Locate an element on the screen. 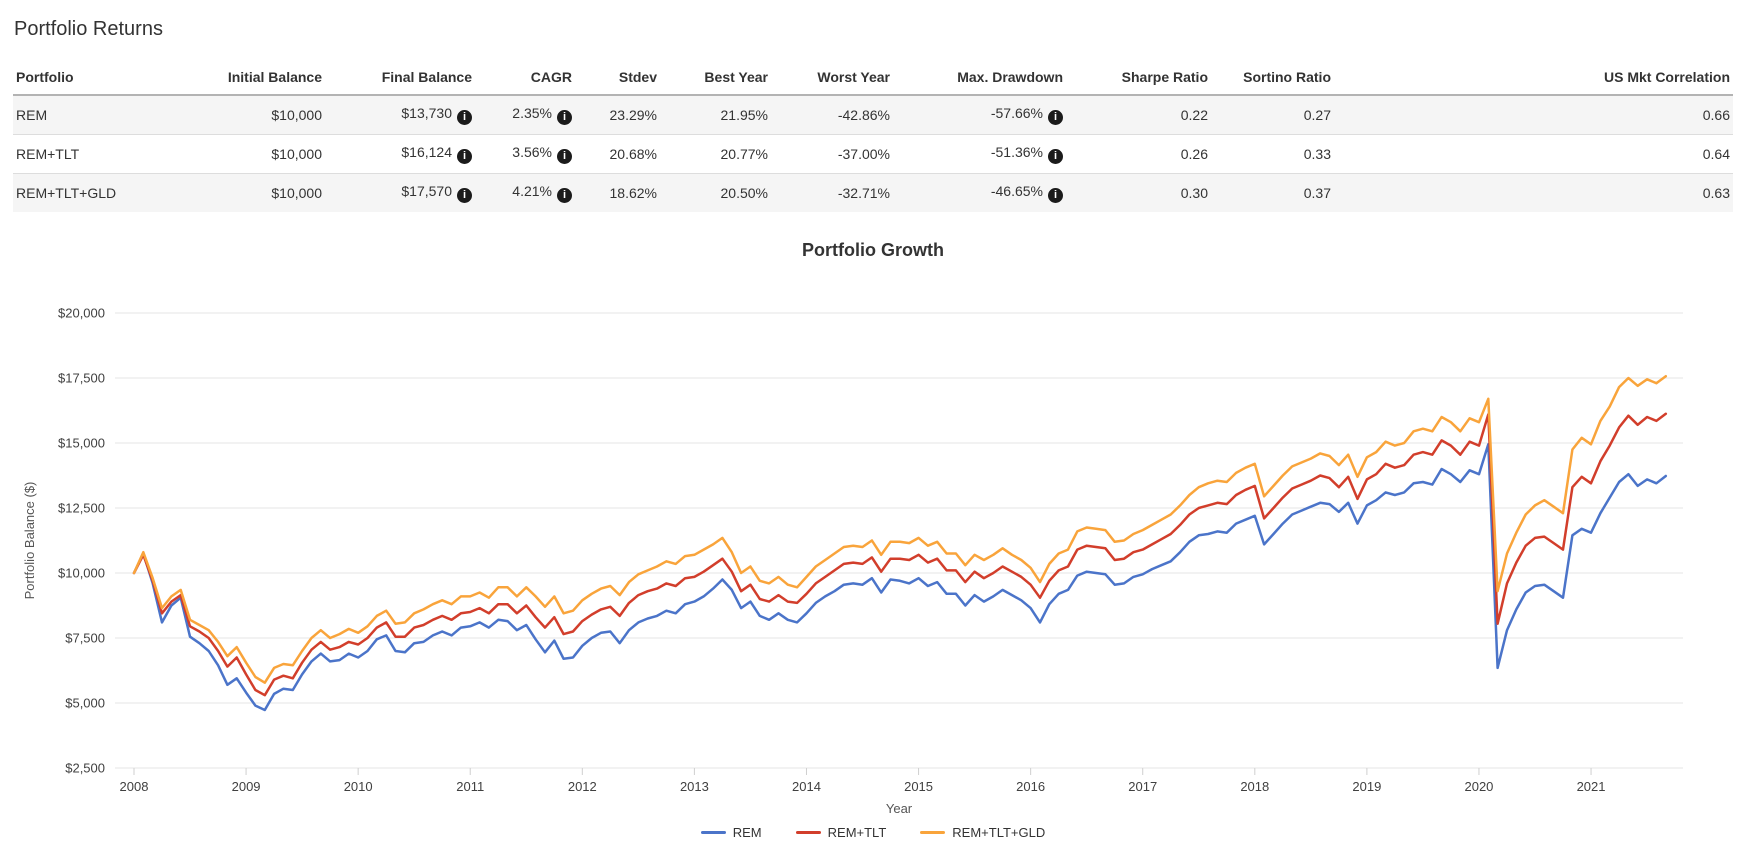 The width and height of the screenshot is (1746, 852). value-cell: 3.56% i is located at coordinates (525, 154).